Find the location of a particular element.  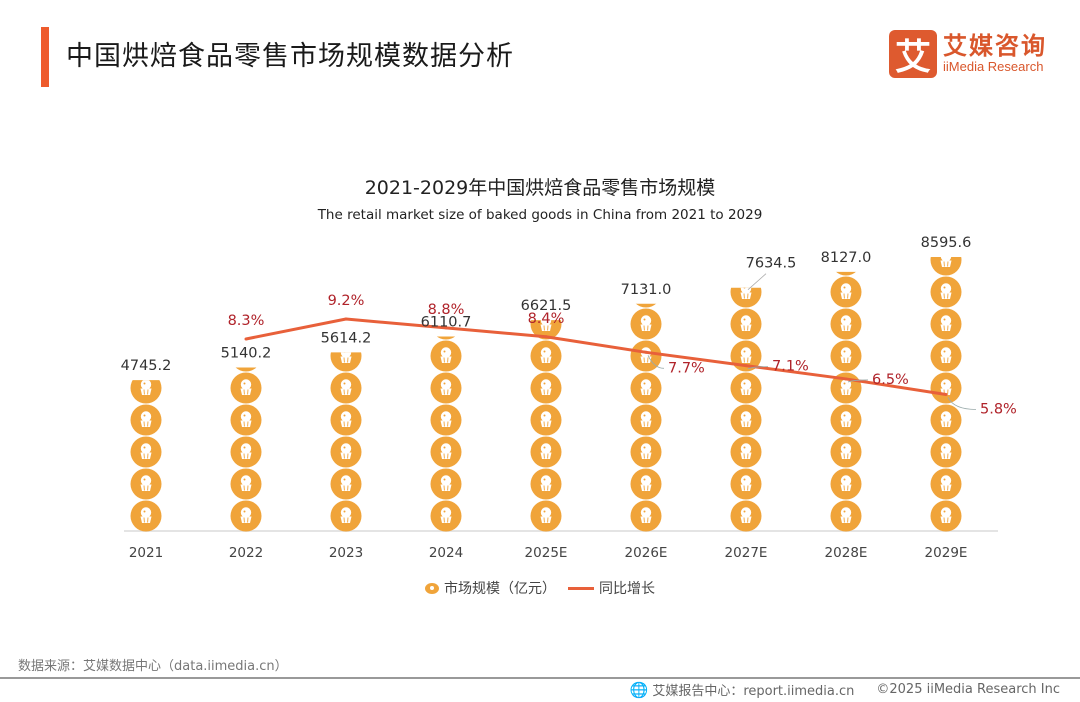

globe-icon: 🌐 is located at coordinates (639, 689).